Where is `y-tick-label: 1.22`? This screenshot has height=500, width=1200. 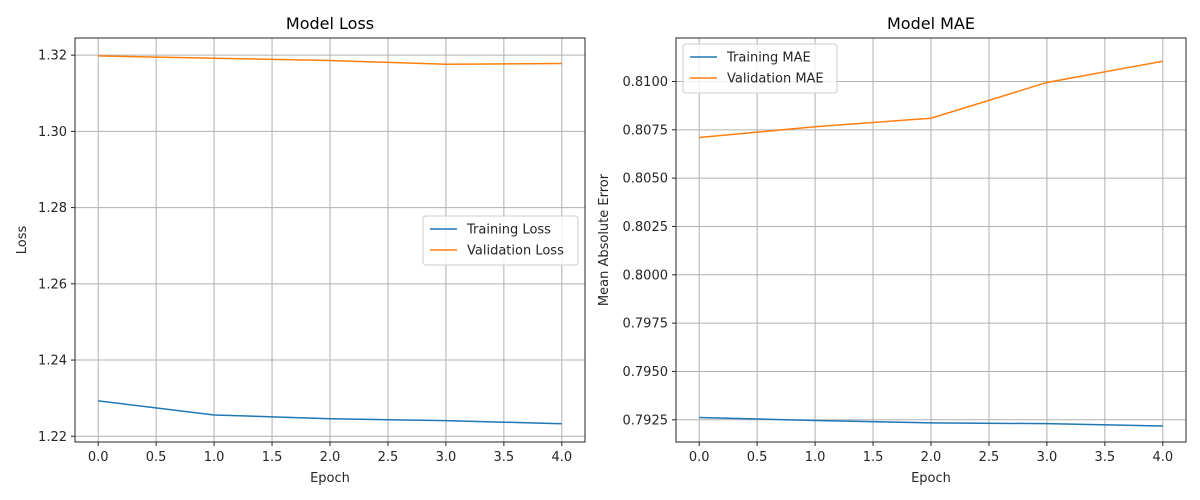
y-tick-label: 1.22 is located at coordinates (52, 437).